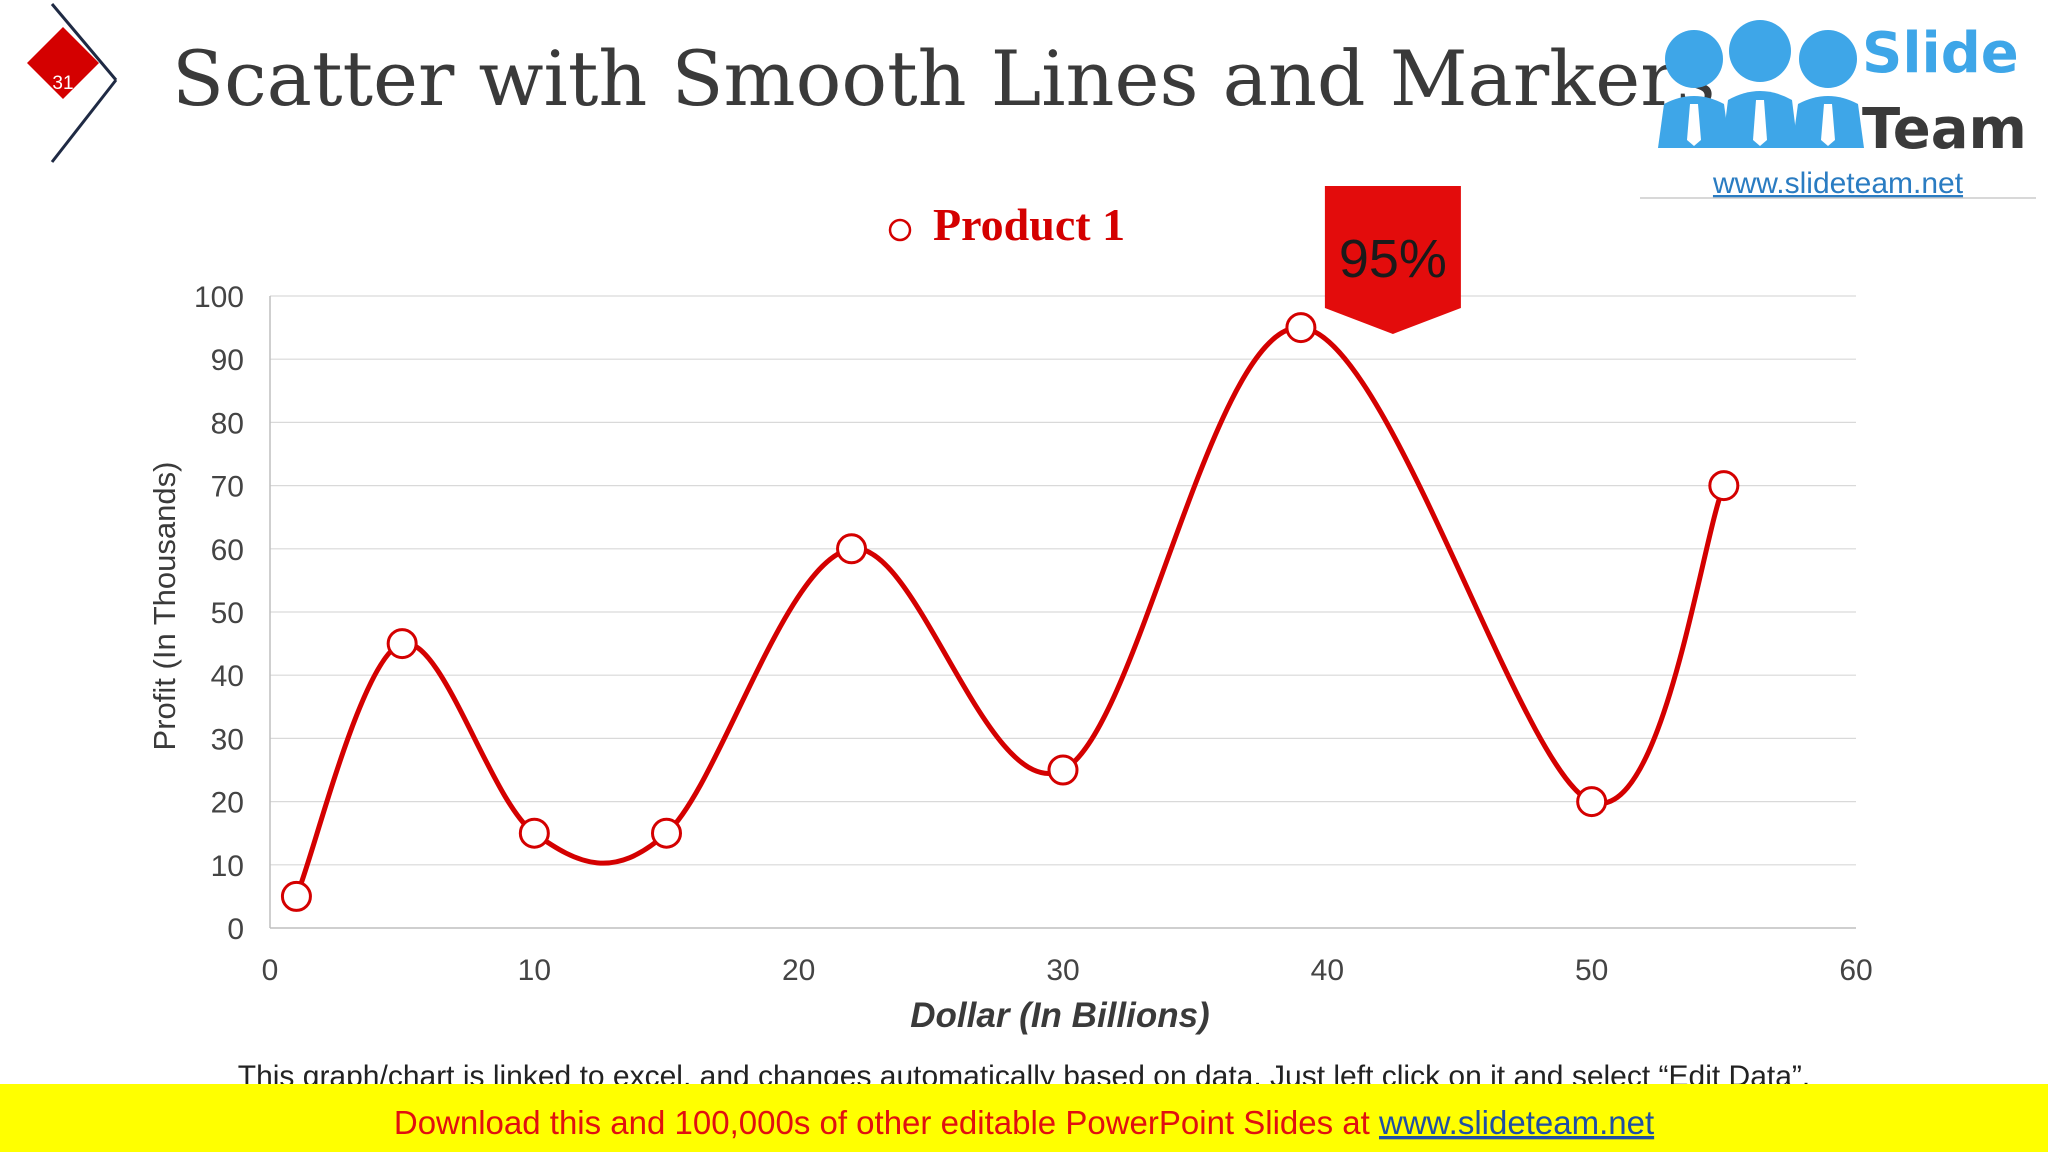  I want to click on x-tick-label-60: 60, so click(1855, 970).